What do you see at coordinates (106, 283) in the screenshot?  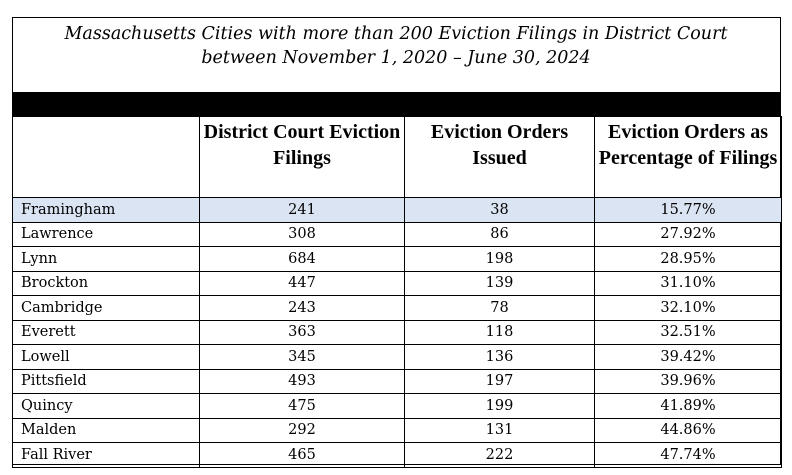 I see `cell-city: Brockton` at bounding box center [106, 283].